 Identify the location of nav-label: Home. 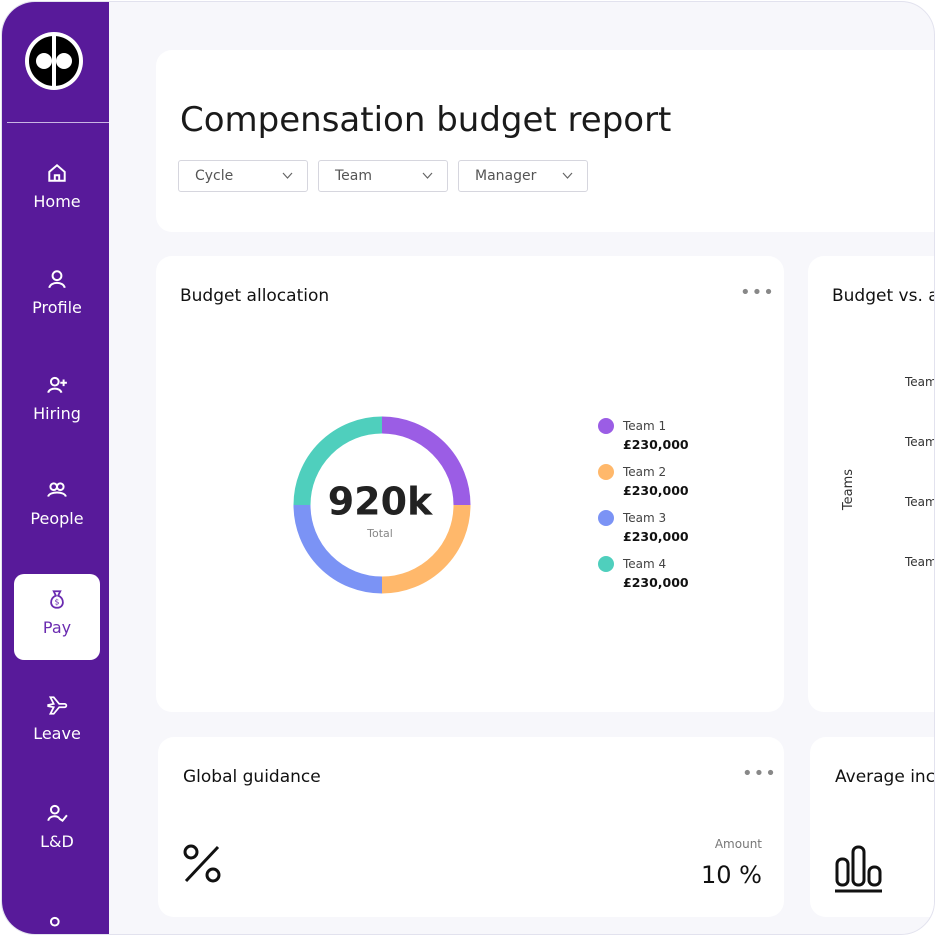
(57, 201).